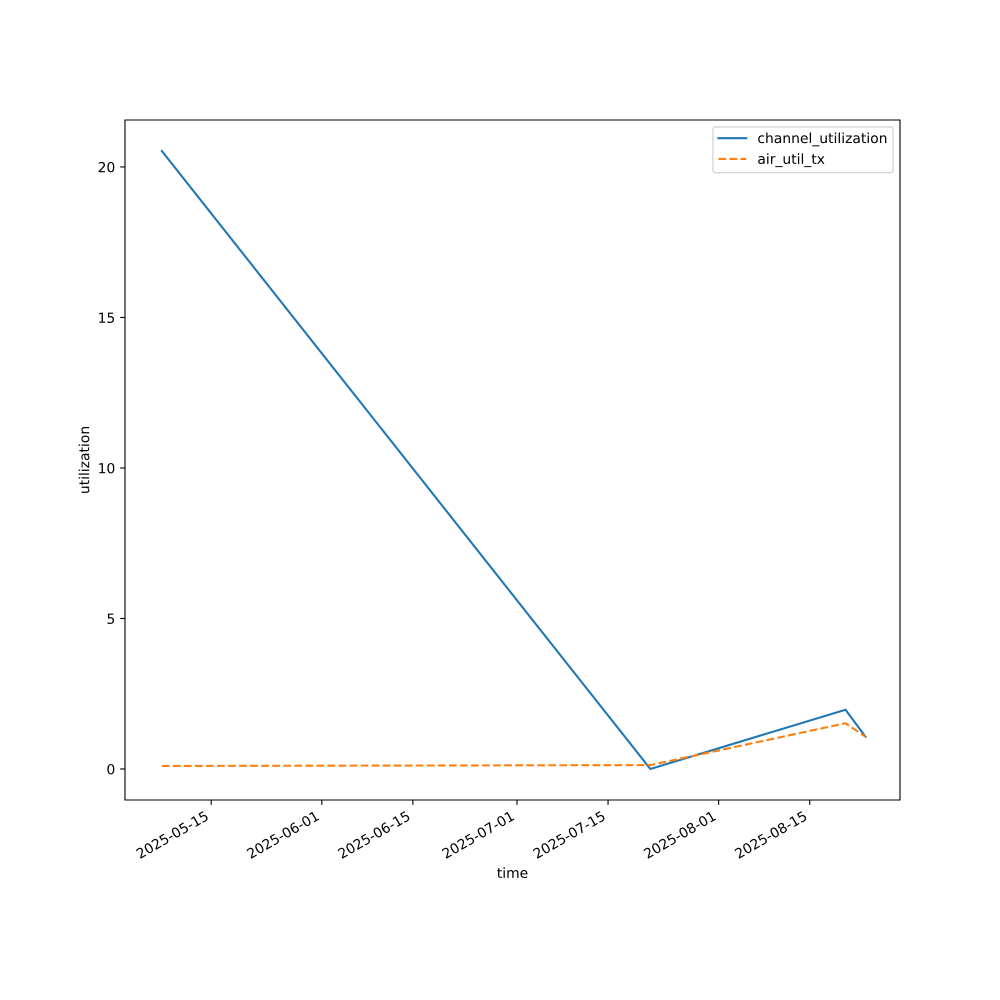 This screenshot has height=1000, width=1000. I want to click on y-tick-label: 0, so click(110, 769).